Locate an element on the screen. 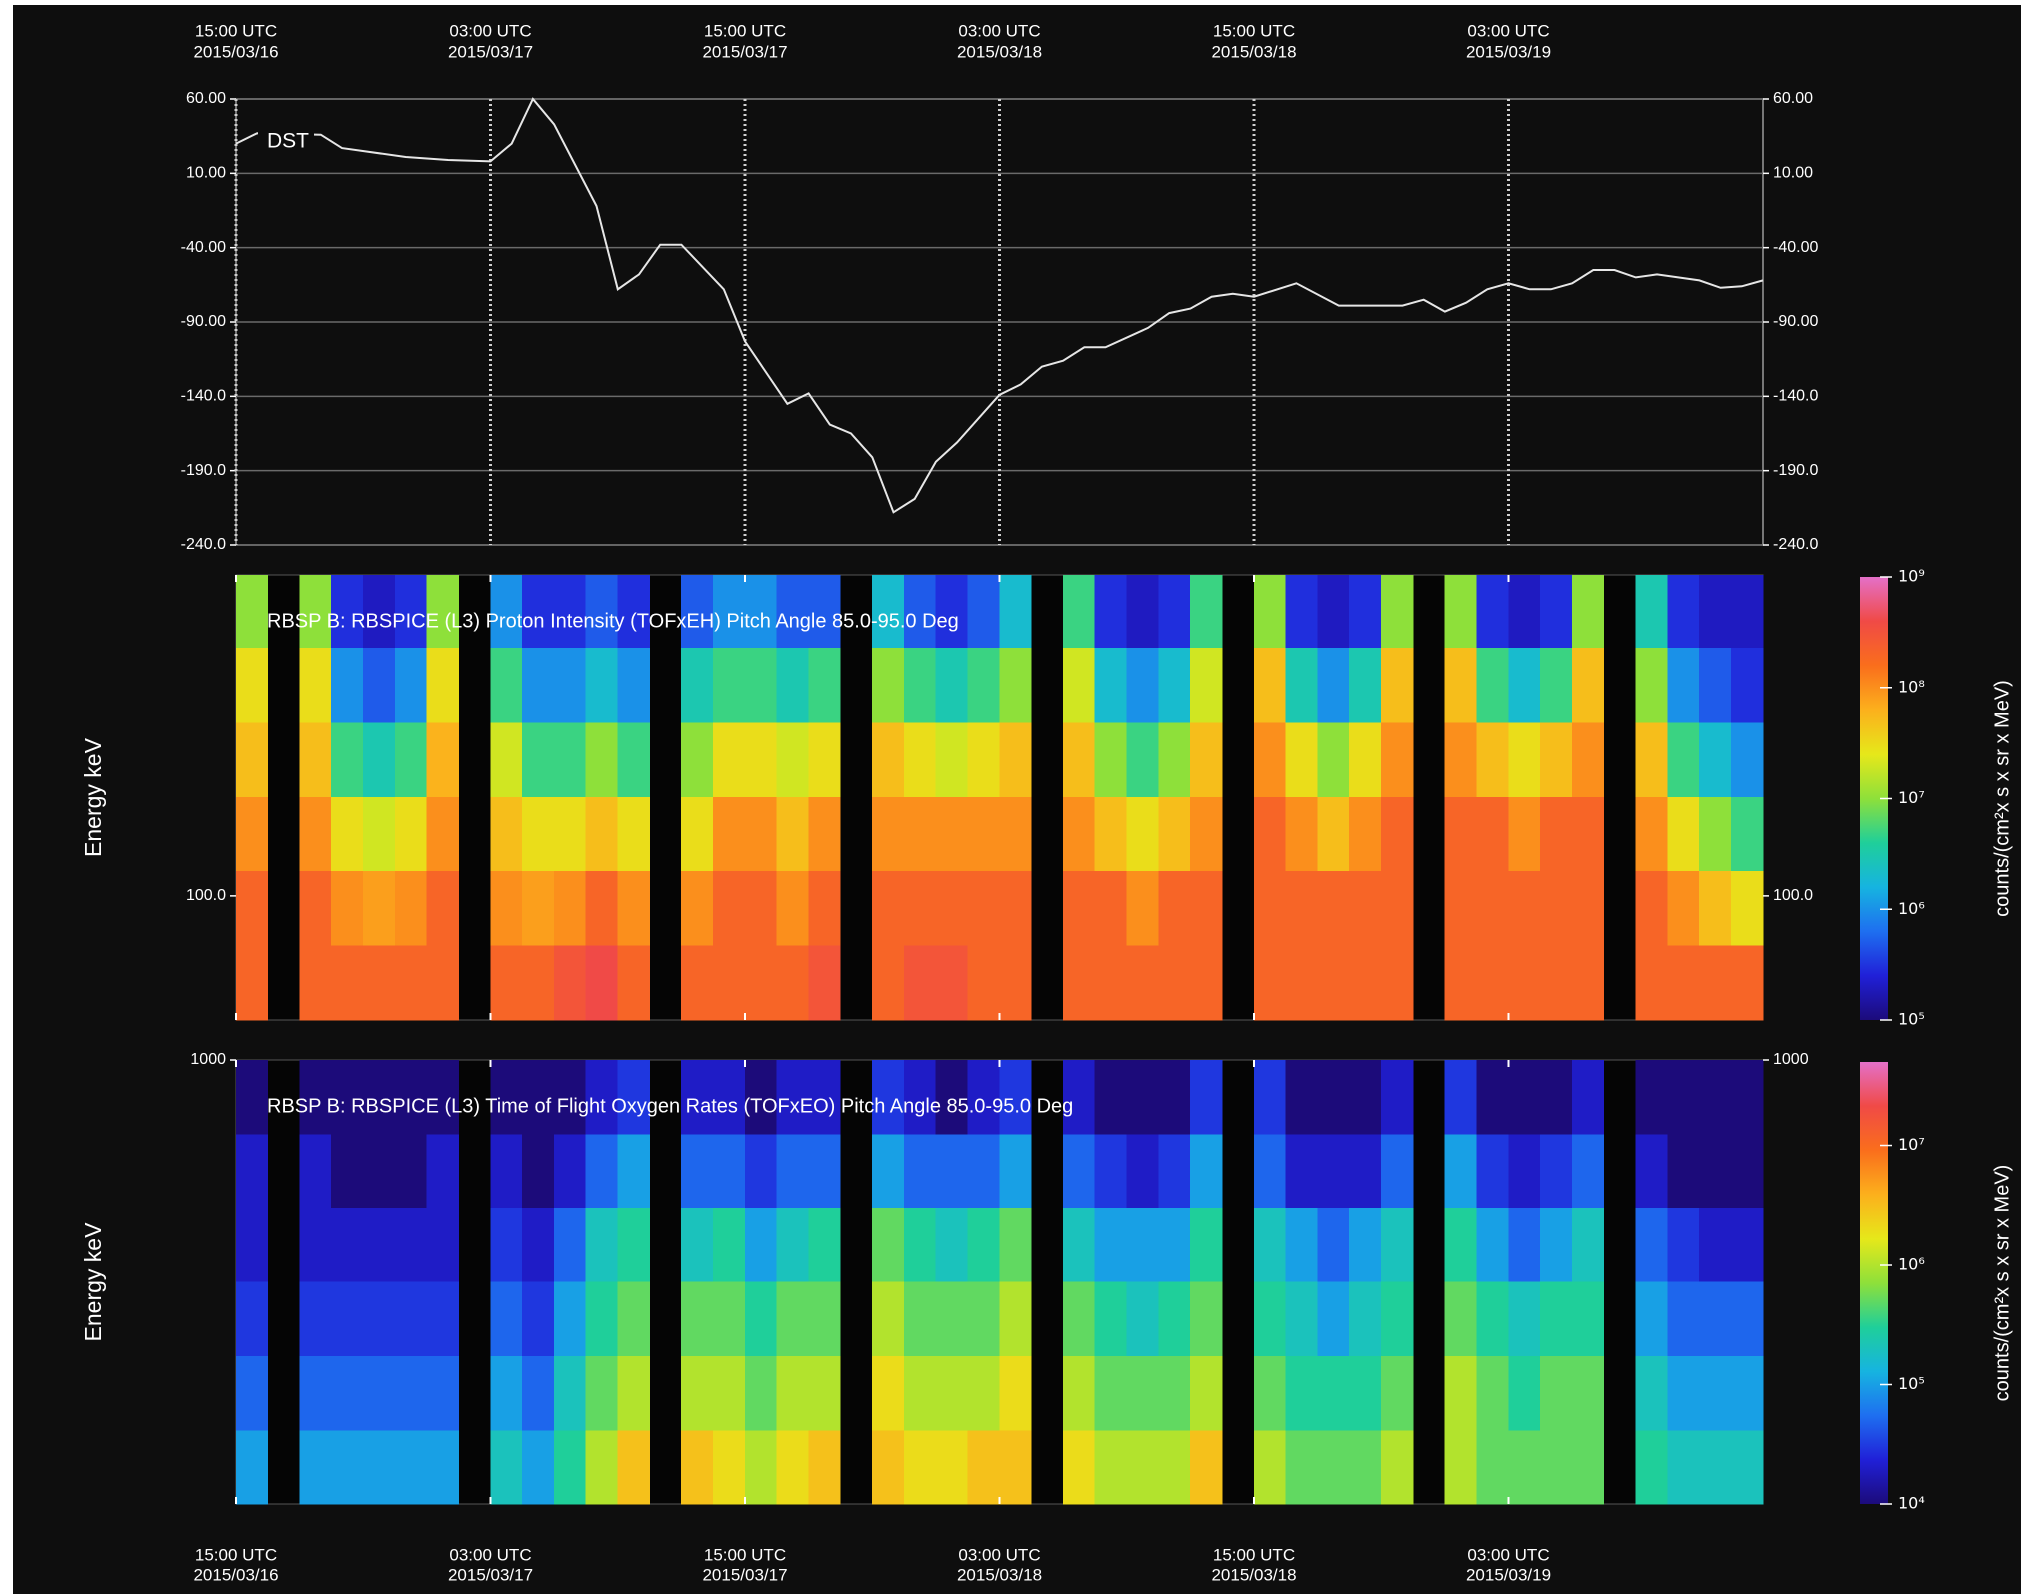  colorbar-tick-label: 10⁵ is located at coordinates (1911, 1019).